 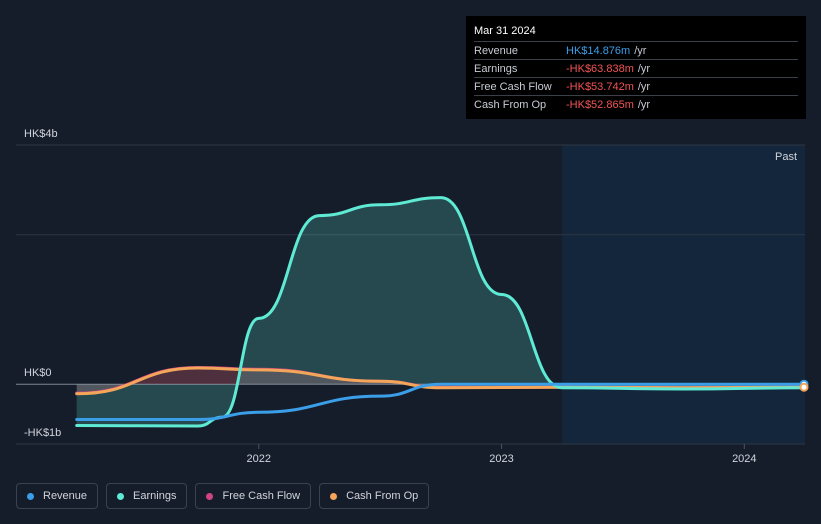 I want to click on legend-item-cash-from-op: Cash From Op, so click(x=374, y=496).